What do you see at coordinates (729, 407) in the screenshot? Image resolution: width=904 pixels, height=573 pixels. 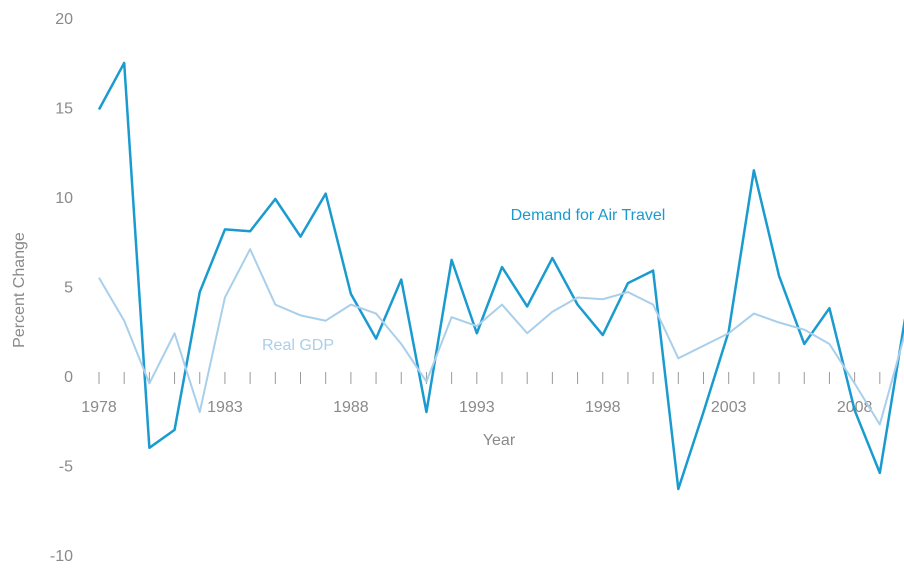 I see `x-tick-label: 2003` at bounding box center [729, 407].